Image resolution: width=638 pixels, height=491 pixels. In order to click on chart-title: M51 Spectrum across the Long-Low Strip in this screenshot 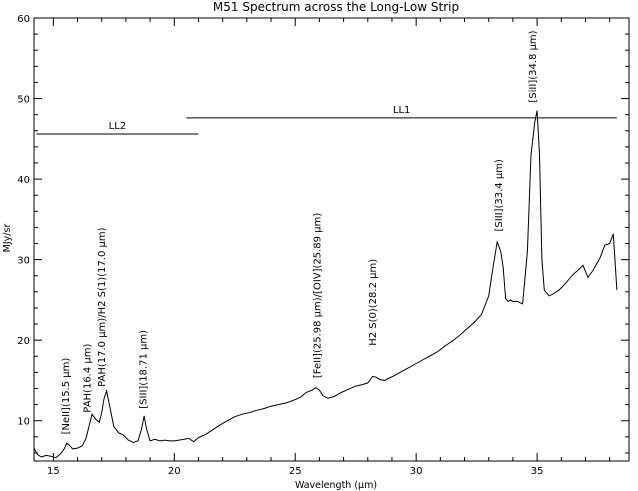, I will do `click(336, 7)`.